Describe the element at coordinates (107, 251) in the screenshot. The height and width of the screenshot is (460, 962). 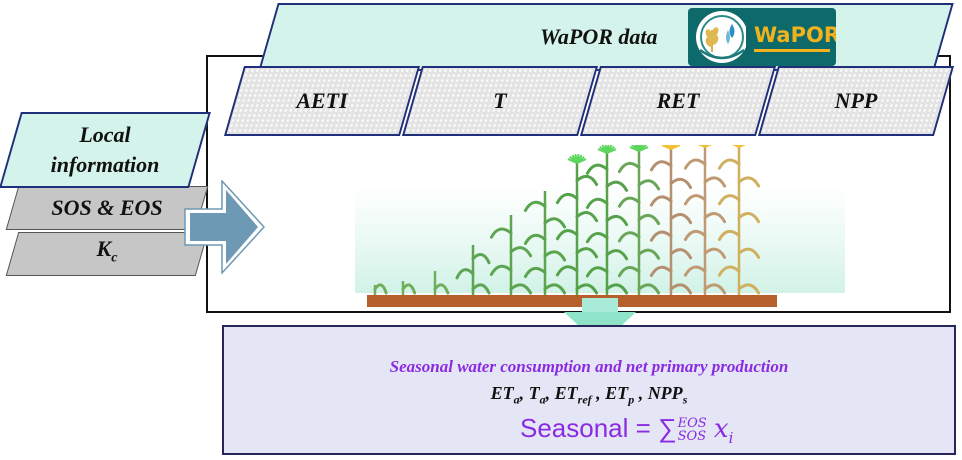
I see `kc-label: Kc` at that location.